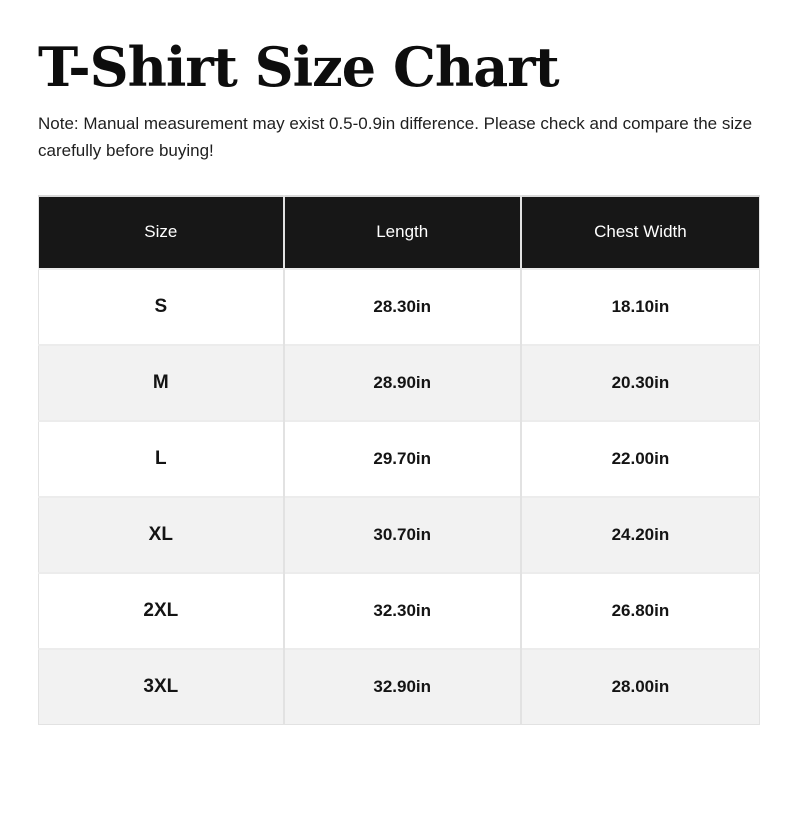 The image size is (800, 836). What do you see at coordinates (161, 458) in the screenshot?
I see `size-cell: L` at bounding box center [161, 458].